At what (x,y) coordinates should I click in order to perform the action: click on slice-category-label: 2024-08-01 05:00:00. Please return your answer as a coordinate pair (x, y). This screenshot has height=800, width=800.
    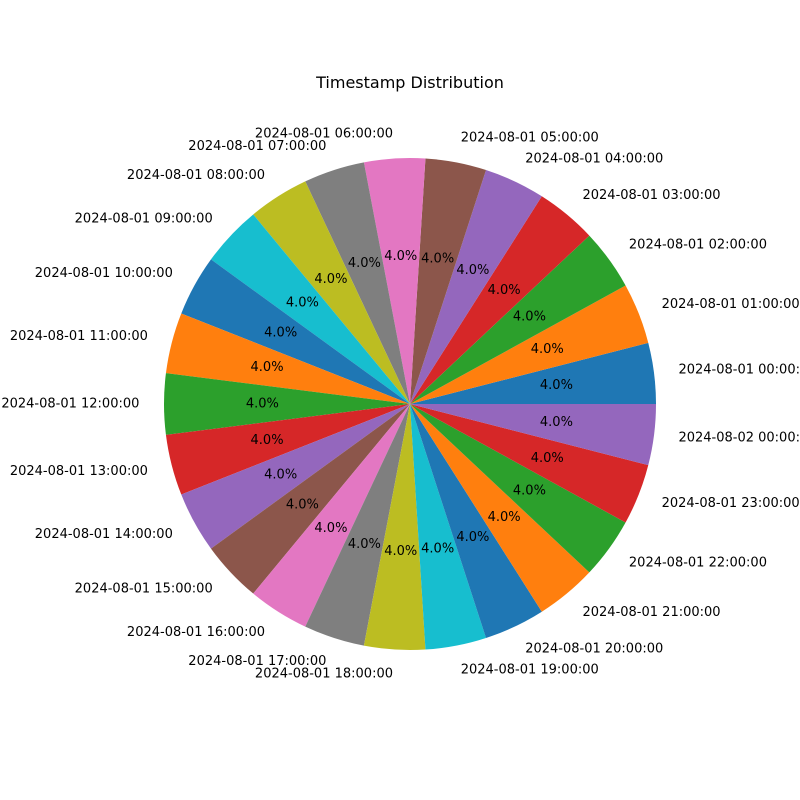
    Looking at the image, I should click on (530, 138).